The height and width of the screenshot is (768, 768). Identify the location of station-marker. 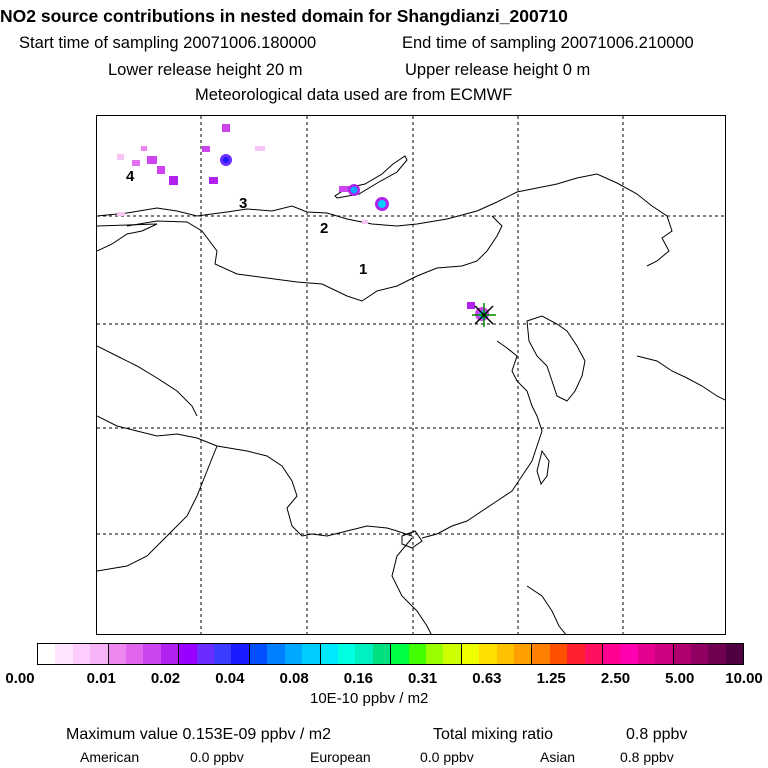
(484, 315).